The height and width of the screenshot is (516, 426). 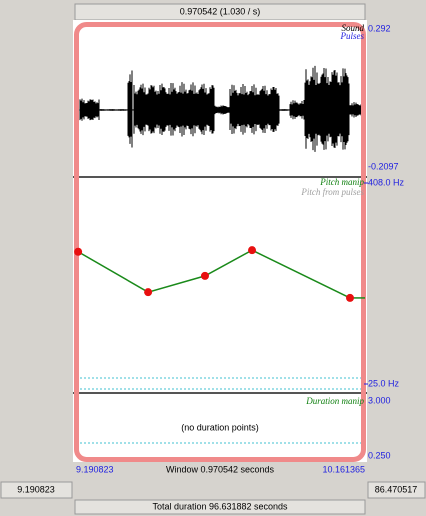 What do you see at coordinates (221, 108) in the screenshot?
I see `waveform` at bounding box center [221, 108].